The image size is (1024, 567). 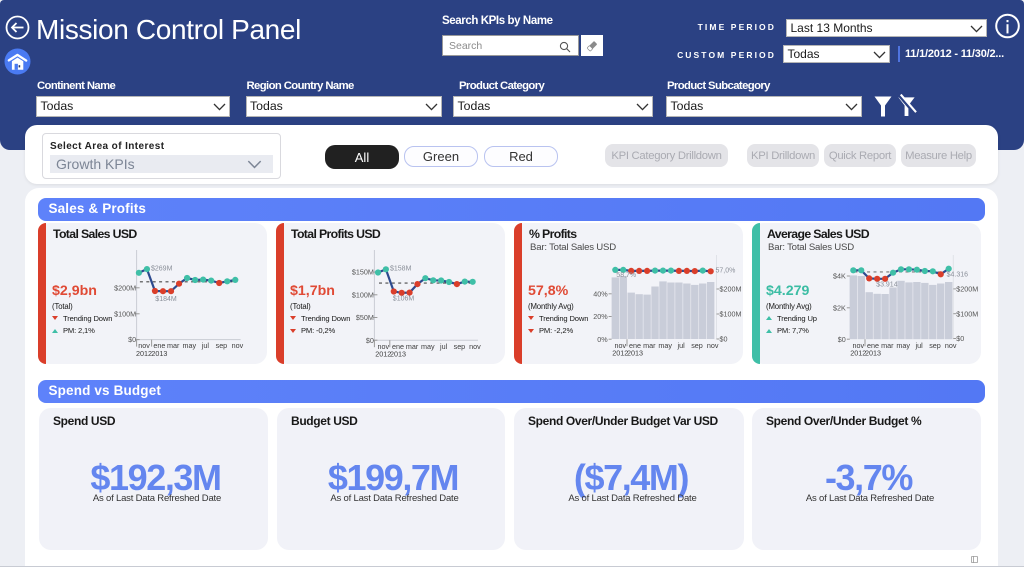 I want to click on svg-text: 40%, so click(x=600, y=293).